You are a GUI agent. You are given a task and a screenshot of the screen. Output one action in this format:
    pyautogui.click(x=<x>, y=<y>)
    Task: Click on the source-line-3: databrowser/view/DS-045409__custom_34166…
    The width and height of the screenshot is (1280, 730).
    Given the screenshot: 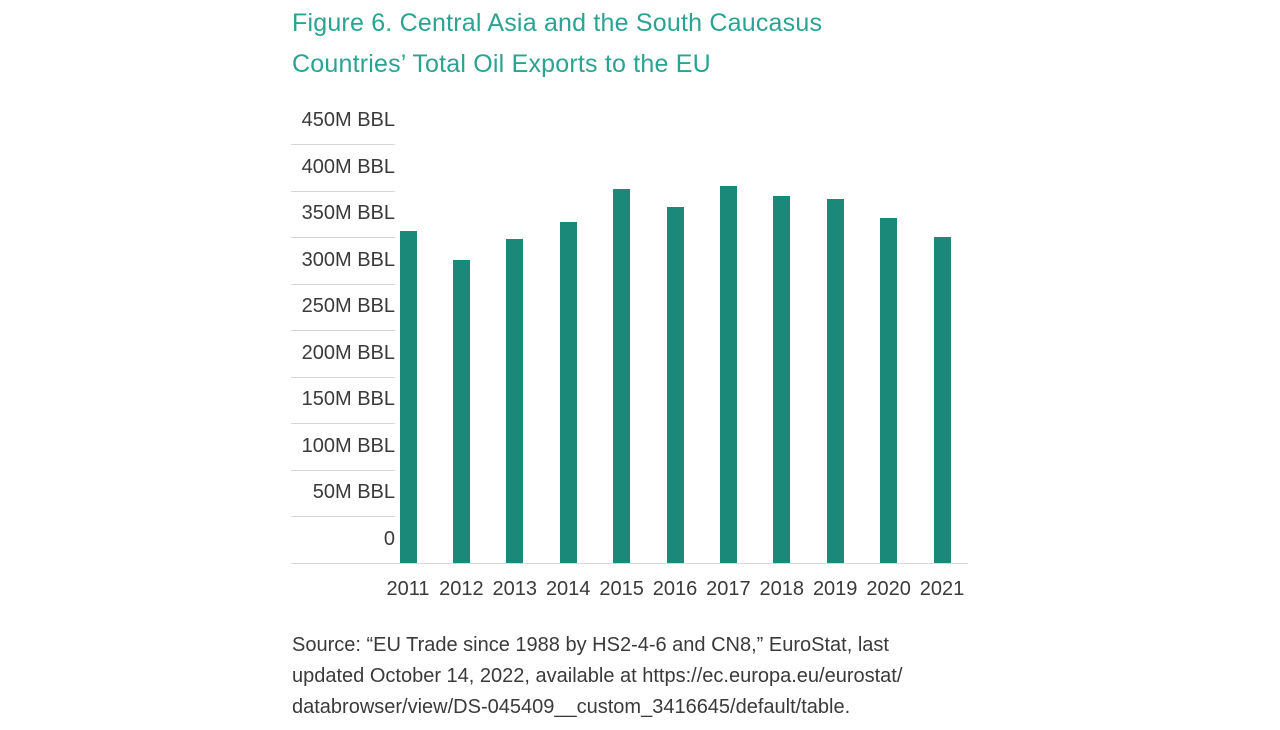 What is the action you would take?
    pyautogui.click(x=571, y=707)
    